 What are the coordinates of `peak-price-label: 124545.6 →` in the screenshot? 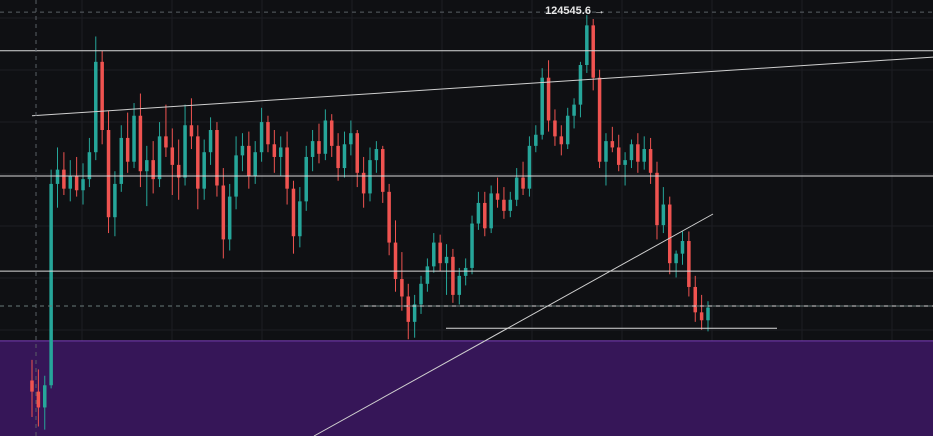 It's located at (575, 11).